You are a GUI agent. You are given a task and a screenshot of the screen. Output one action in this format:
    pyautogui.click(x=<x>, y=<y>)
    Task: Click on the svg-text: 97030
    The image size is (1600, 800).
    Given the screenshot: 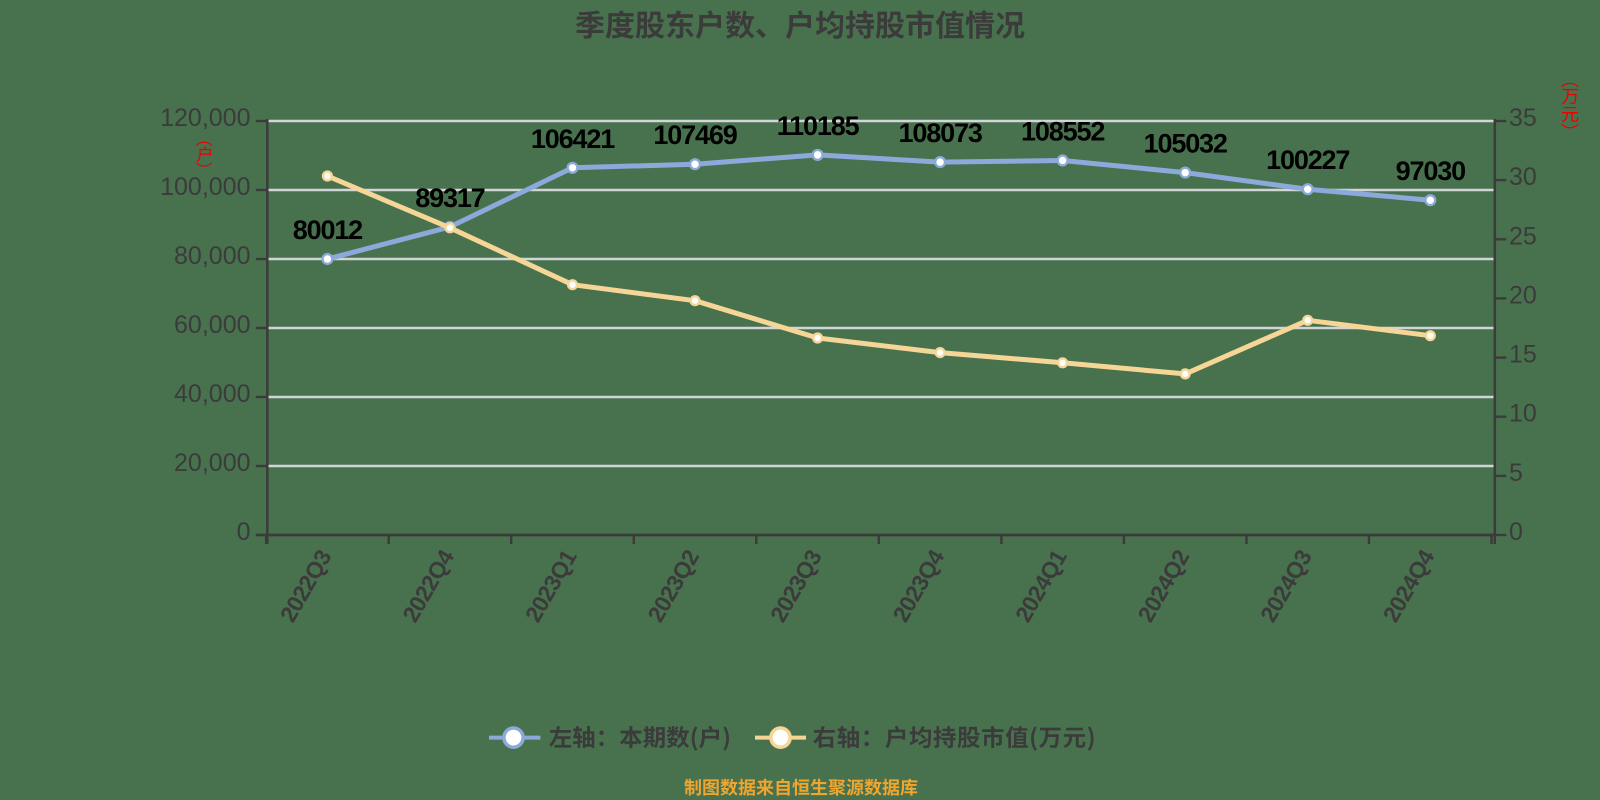 What is the action you would take?
    pyautogui.click(x=1430, y=171)
    